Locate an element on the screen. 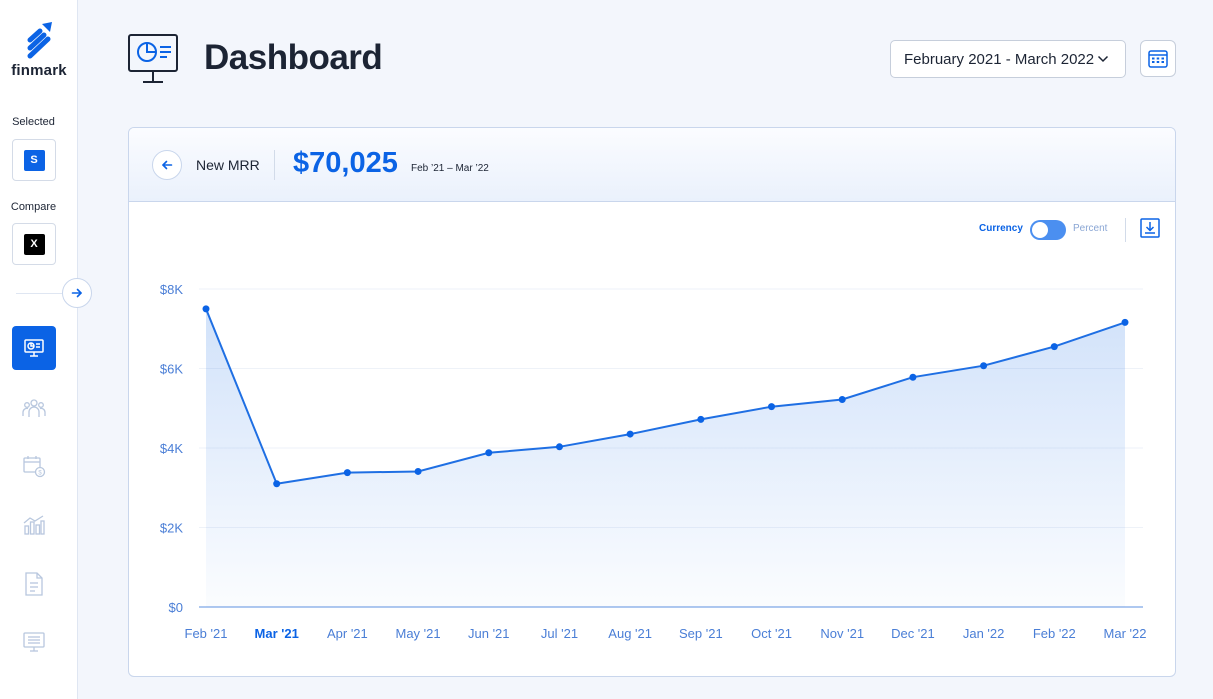 The width and height of the screenshot is (1213, 699). brand-logo: finmark is located at coordinates (39, 49).